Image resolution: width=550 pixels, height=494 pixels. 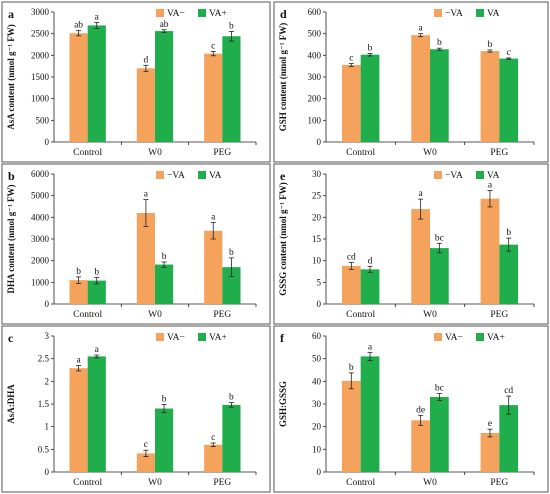 What do you see at coordinates (40, 174) in the screenshot?
I see `y-tick-label: 6000` at bounding box center [40, 174].